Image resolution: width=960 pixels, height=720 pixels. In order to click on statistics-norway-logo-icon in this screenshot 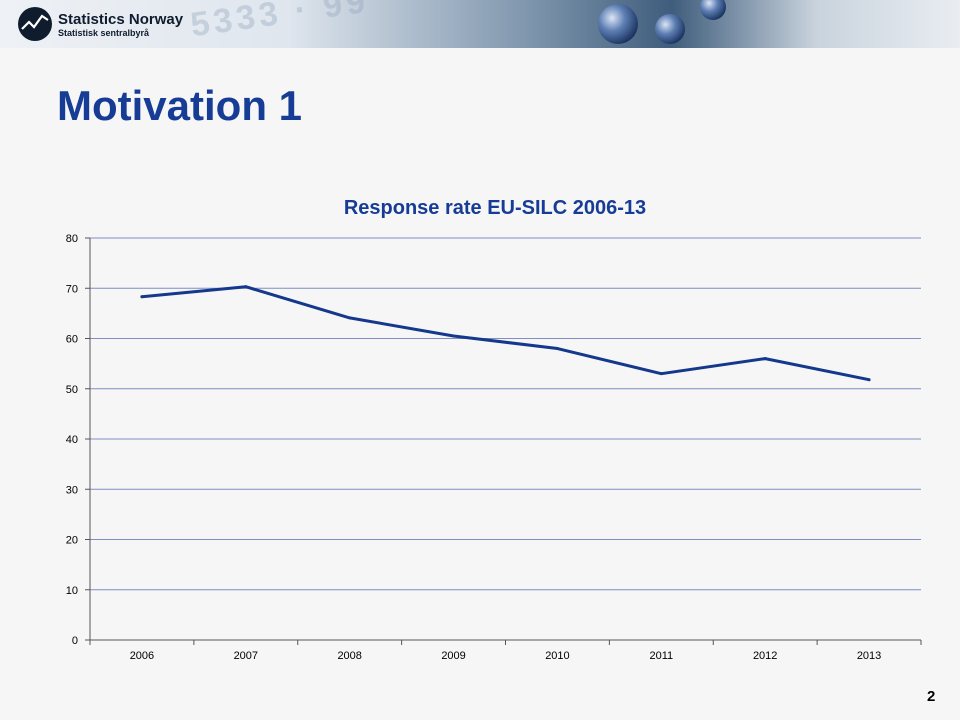, I will do `click(35, 24)`.